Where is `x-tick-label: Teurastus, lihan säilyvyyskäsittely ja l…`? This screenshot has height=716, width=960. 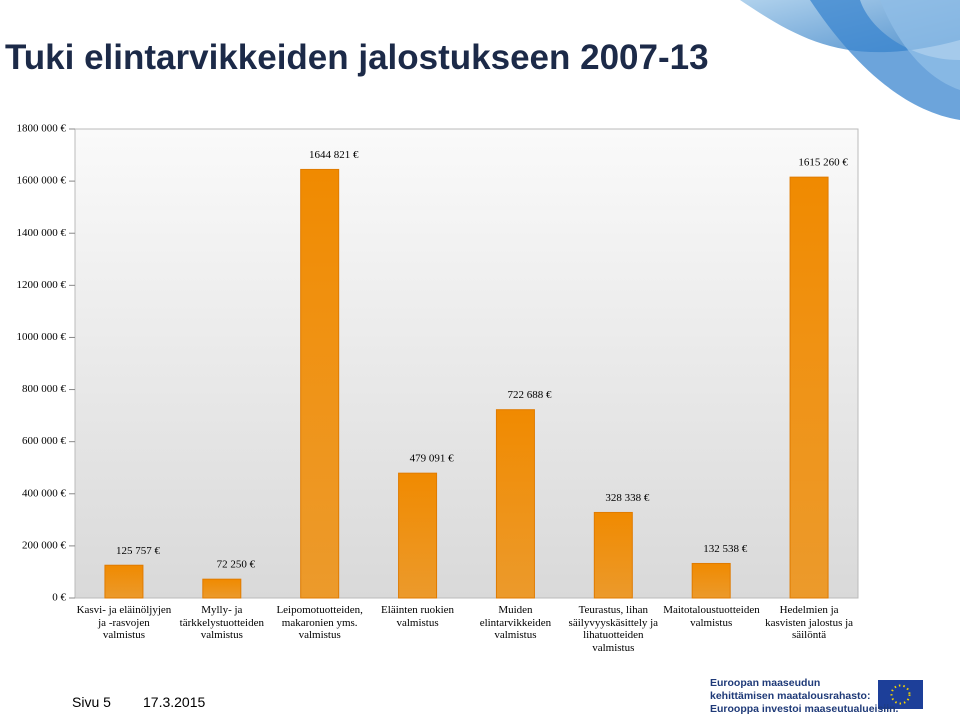
x-tick-label: Teurastus, lihan säilyvyyskäsittely ja l… is located at coordinates (613, 629).